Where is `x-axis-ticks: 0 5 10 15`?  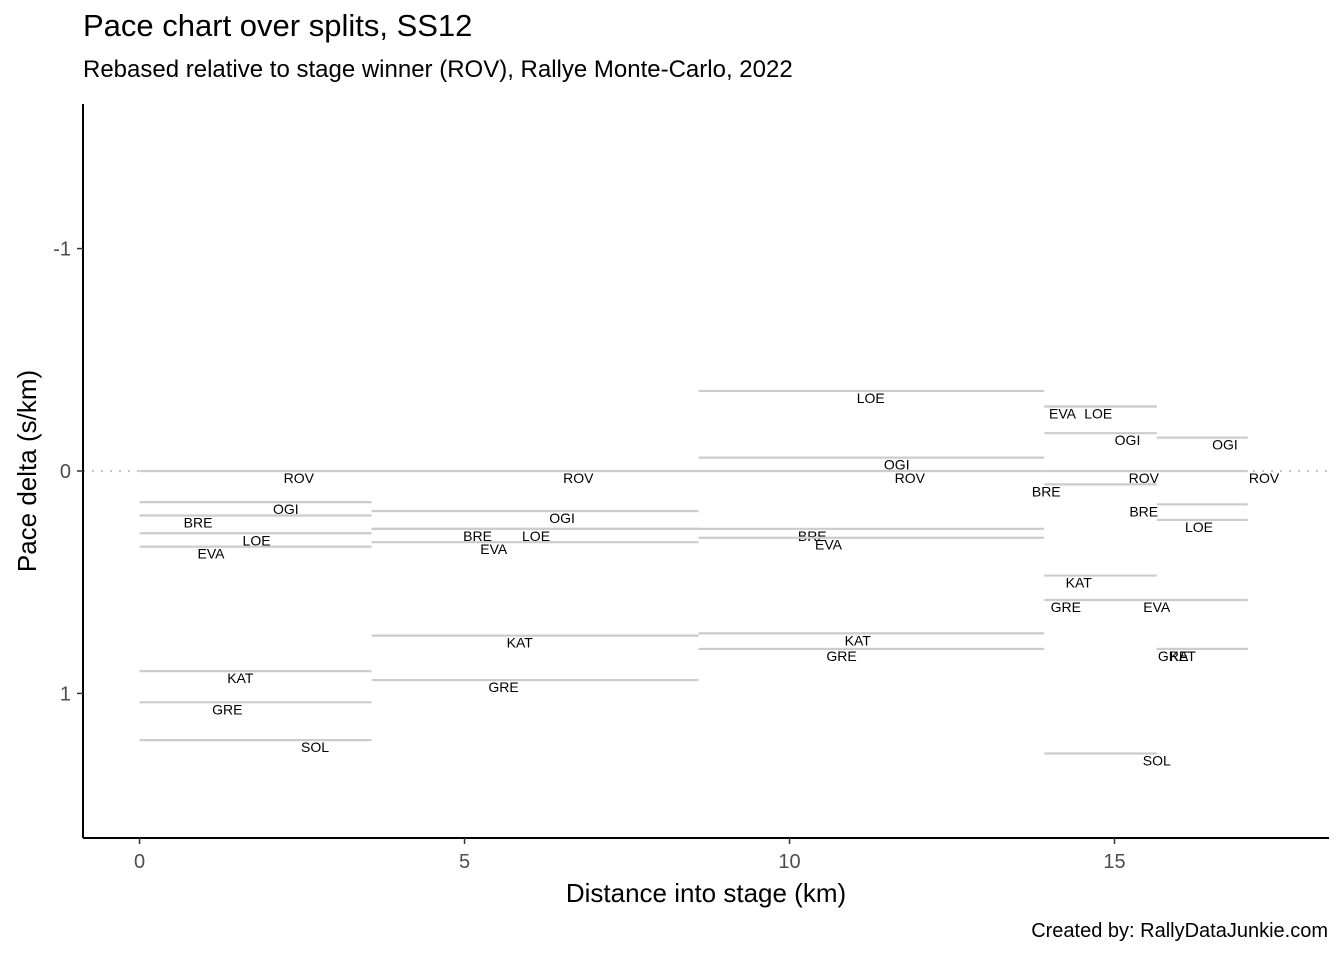
x-axis-ticks: 0 5 10 15 is located at coordinates (630, 855).